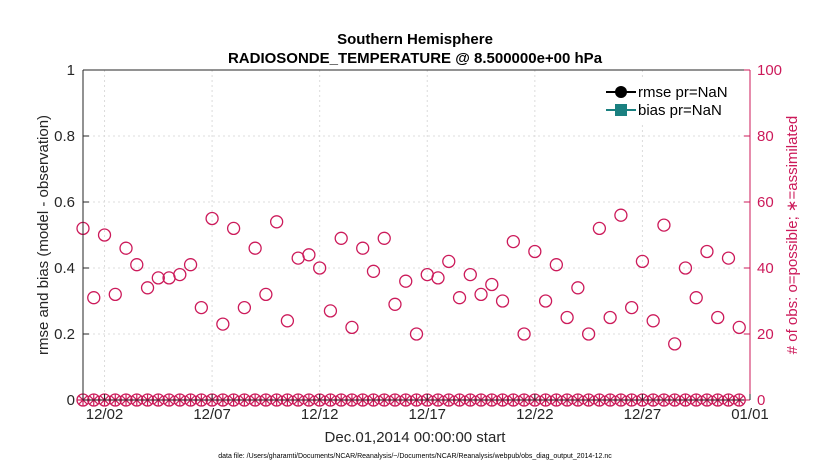 The height and width of the screenshot is (470, 830). Describe the element at coordinates (71, 400) in the screenshot. I see `y-tick-label: 0` at that location.